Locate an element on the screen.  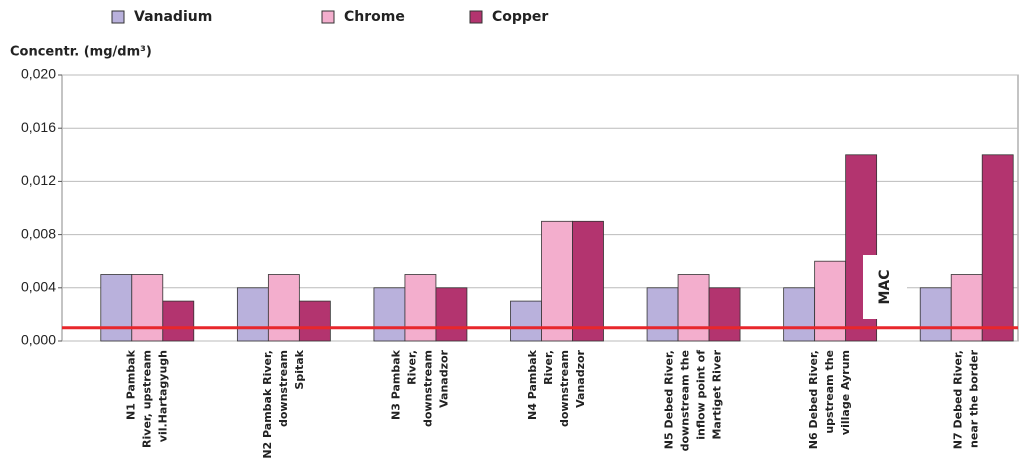
reference-label-box is located at coordinates (885, 287).